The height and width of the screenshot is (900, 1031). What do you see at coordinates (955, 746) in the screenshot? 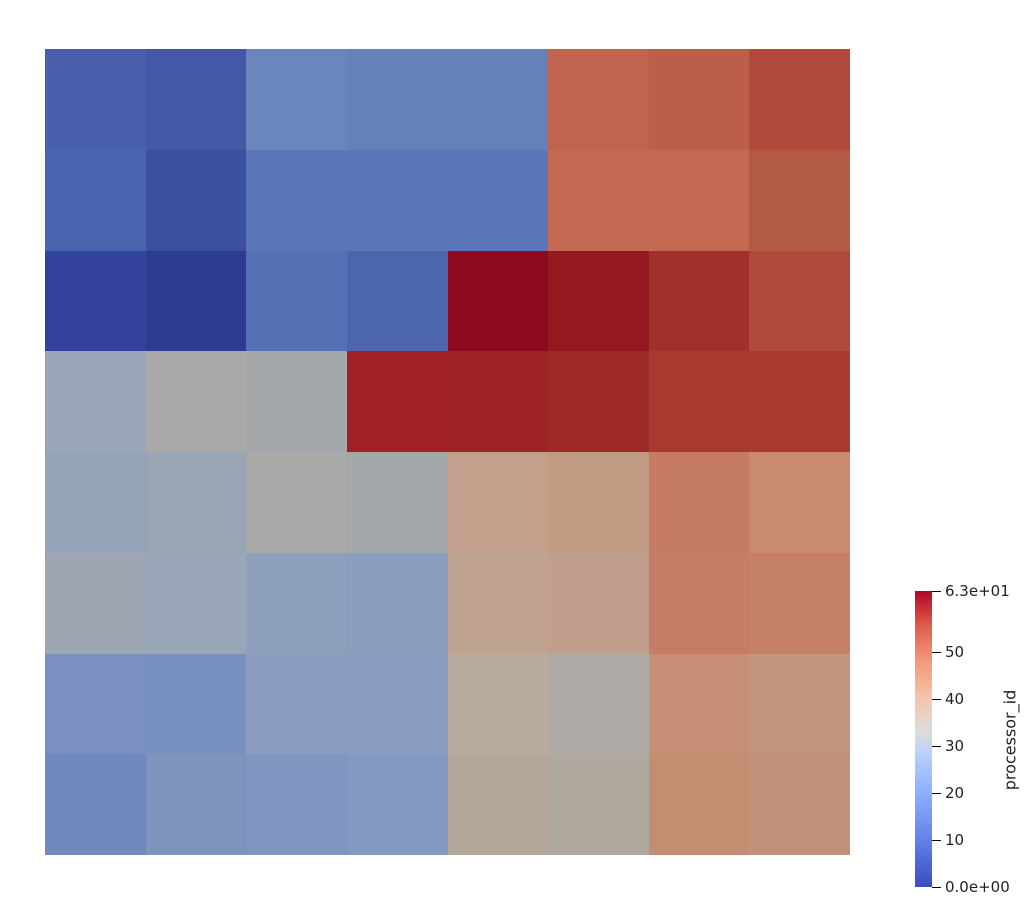
I see `tick-label: 30` at bounding box center [955, 746].